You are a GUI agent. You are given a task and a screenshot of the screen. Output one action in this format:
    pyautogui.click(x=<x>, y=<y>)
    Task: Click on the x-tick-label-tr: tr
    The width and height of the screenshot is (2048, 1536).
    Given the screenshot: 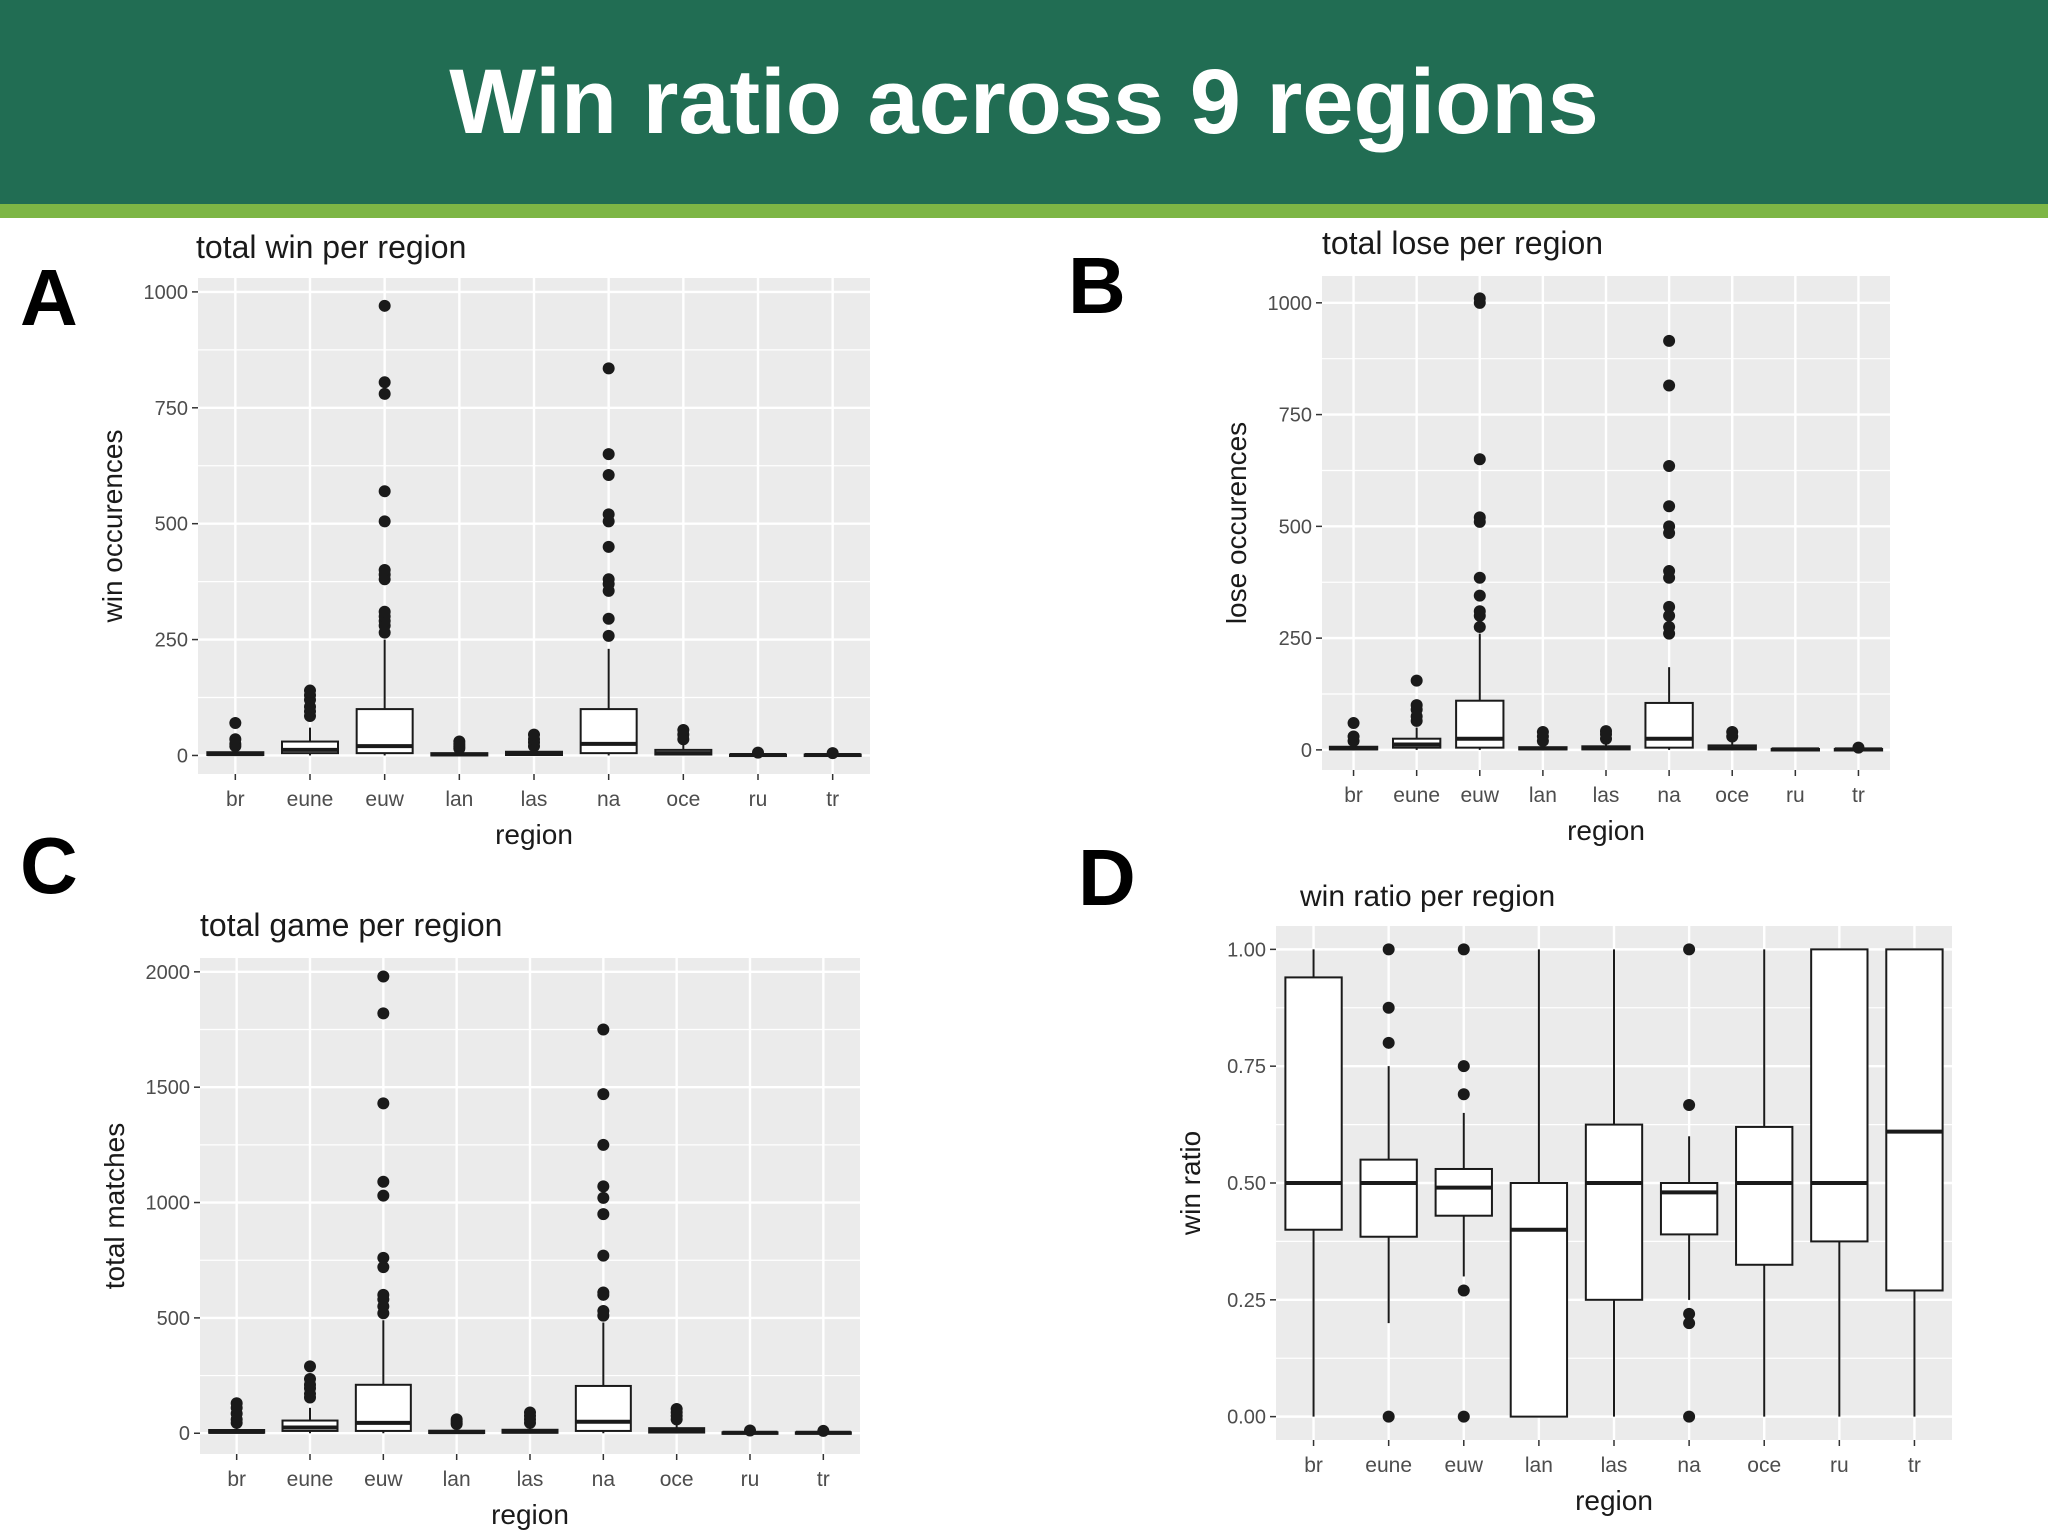 What is the action you would take?
    pyautogui.click(x=823, y=1479)
    